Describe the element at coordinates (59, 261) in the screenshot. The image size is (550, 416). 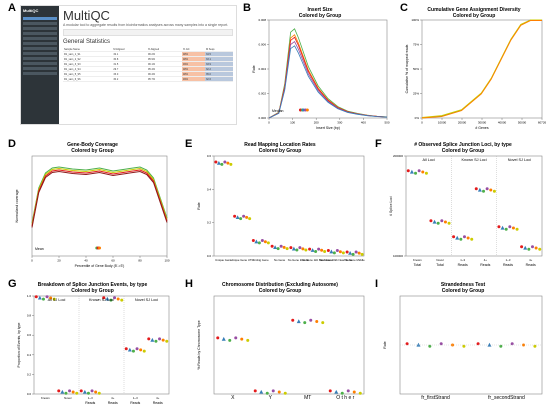
I see `x-tick-label: 20` at that location.